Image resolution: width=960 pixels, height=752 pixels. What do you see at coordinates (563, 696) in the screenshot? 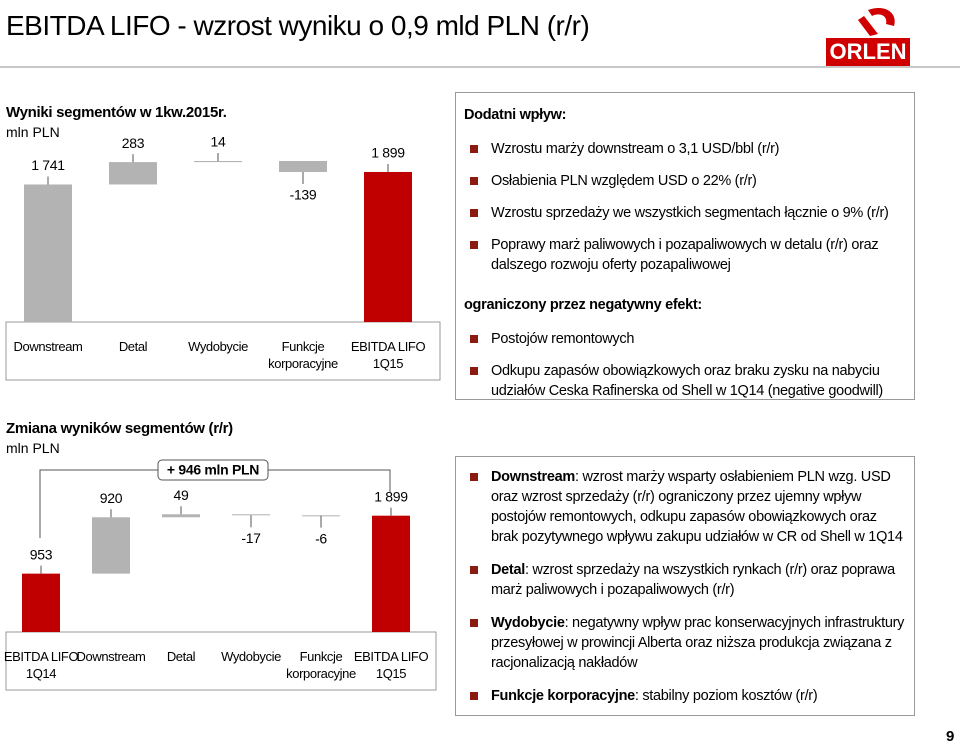
I see `comment-label: Funkcje korporacyjne` at bounding box center [563, 696].